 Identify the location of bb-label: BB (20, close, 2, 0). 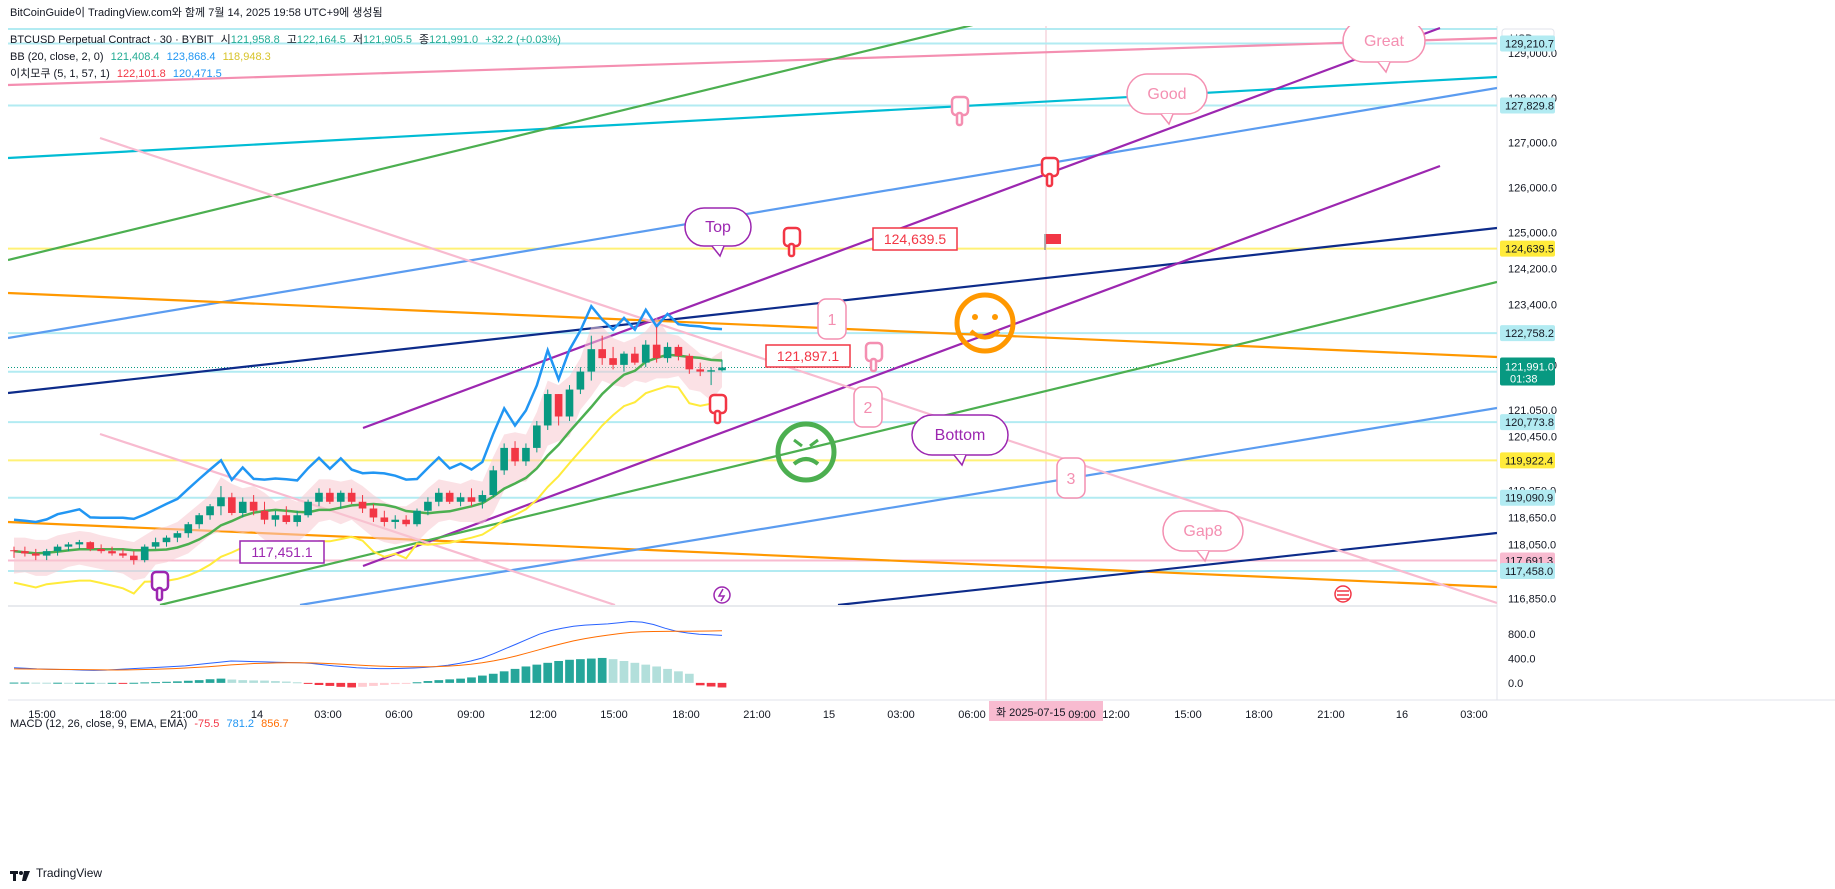
(57, 57).